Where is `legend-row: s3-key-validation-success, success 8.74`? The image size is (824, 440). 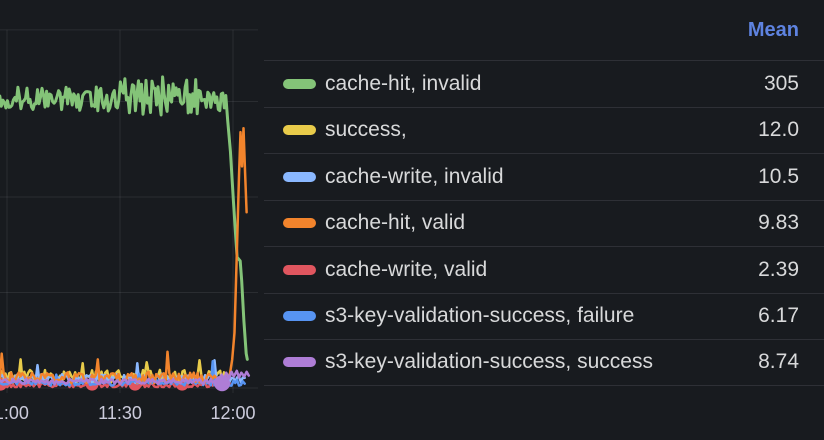
legend-row: s3-key-validation-success, success 8.74 is located at coordinates (544, 362).